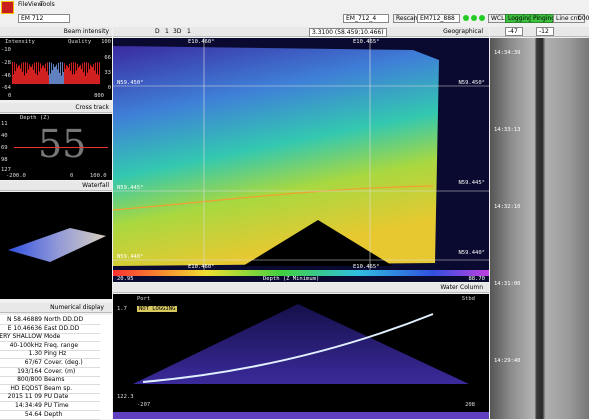 This screenshot has width=589, height=420. What do you see at coordinates (61, 345) in the screenshot?
I see `label-cell: Freq. range` at bounding box center [61, 345].